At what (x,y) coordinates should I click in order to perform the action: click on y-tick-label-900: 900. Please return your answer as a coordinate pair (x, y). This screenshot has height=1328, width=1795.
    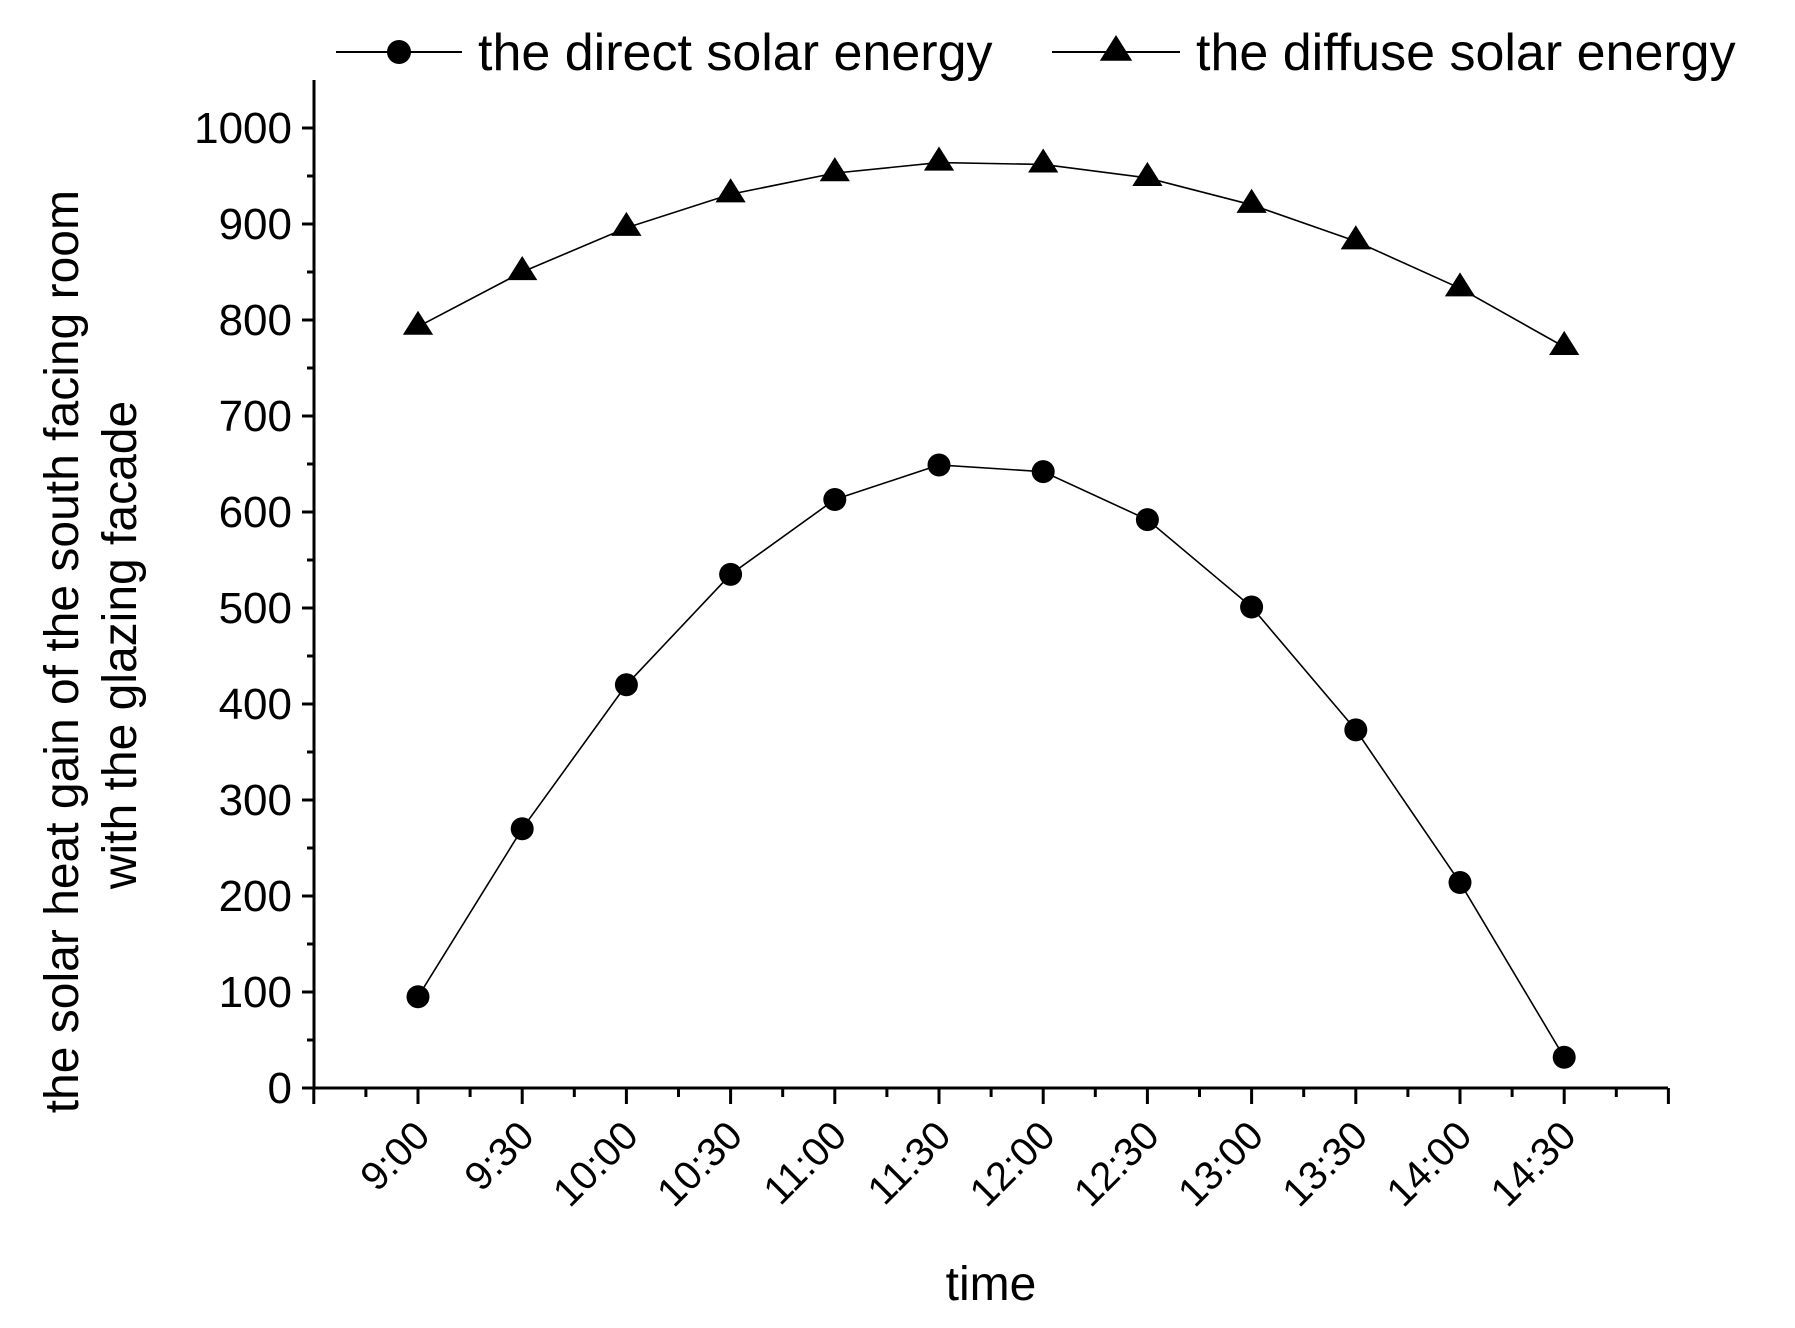
    Looking at the image, I should click on (255, 224).